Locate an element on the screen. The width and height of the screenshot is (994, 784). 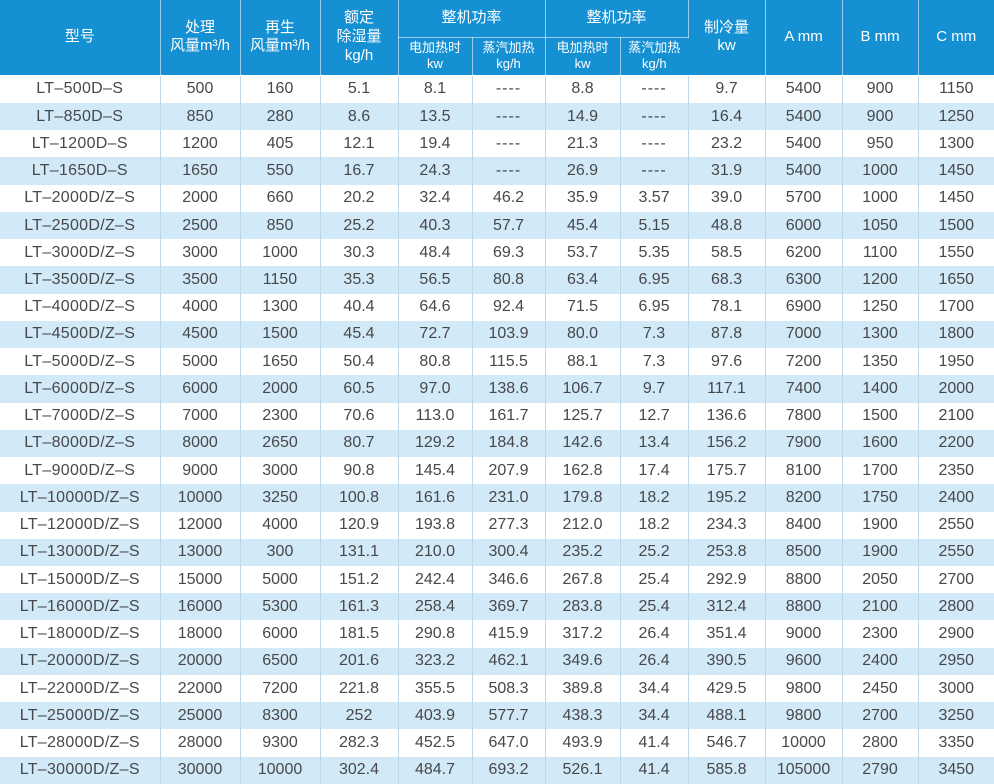
cooling-cell: 136.6 is located at coordinates (727, 416).